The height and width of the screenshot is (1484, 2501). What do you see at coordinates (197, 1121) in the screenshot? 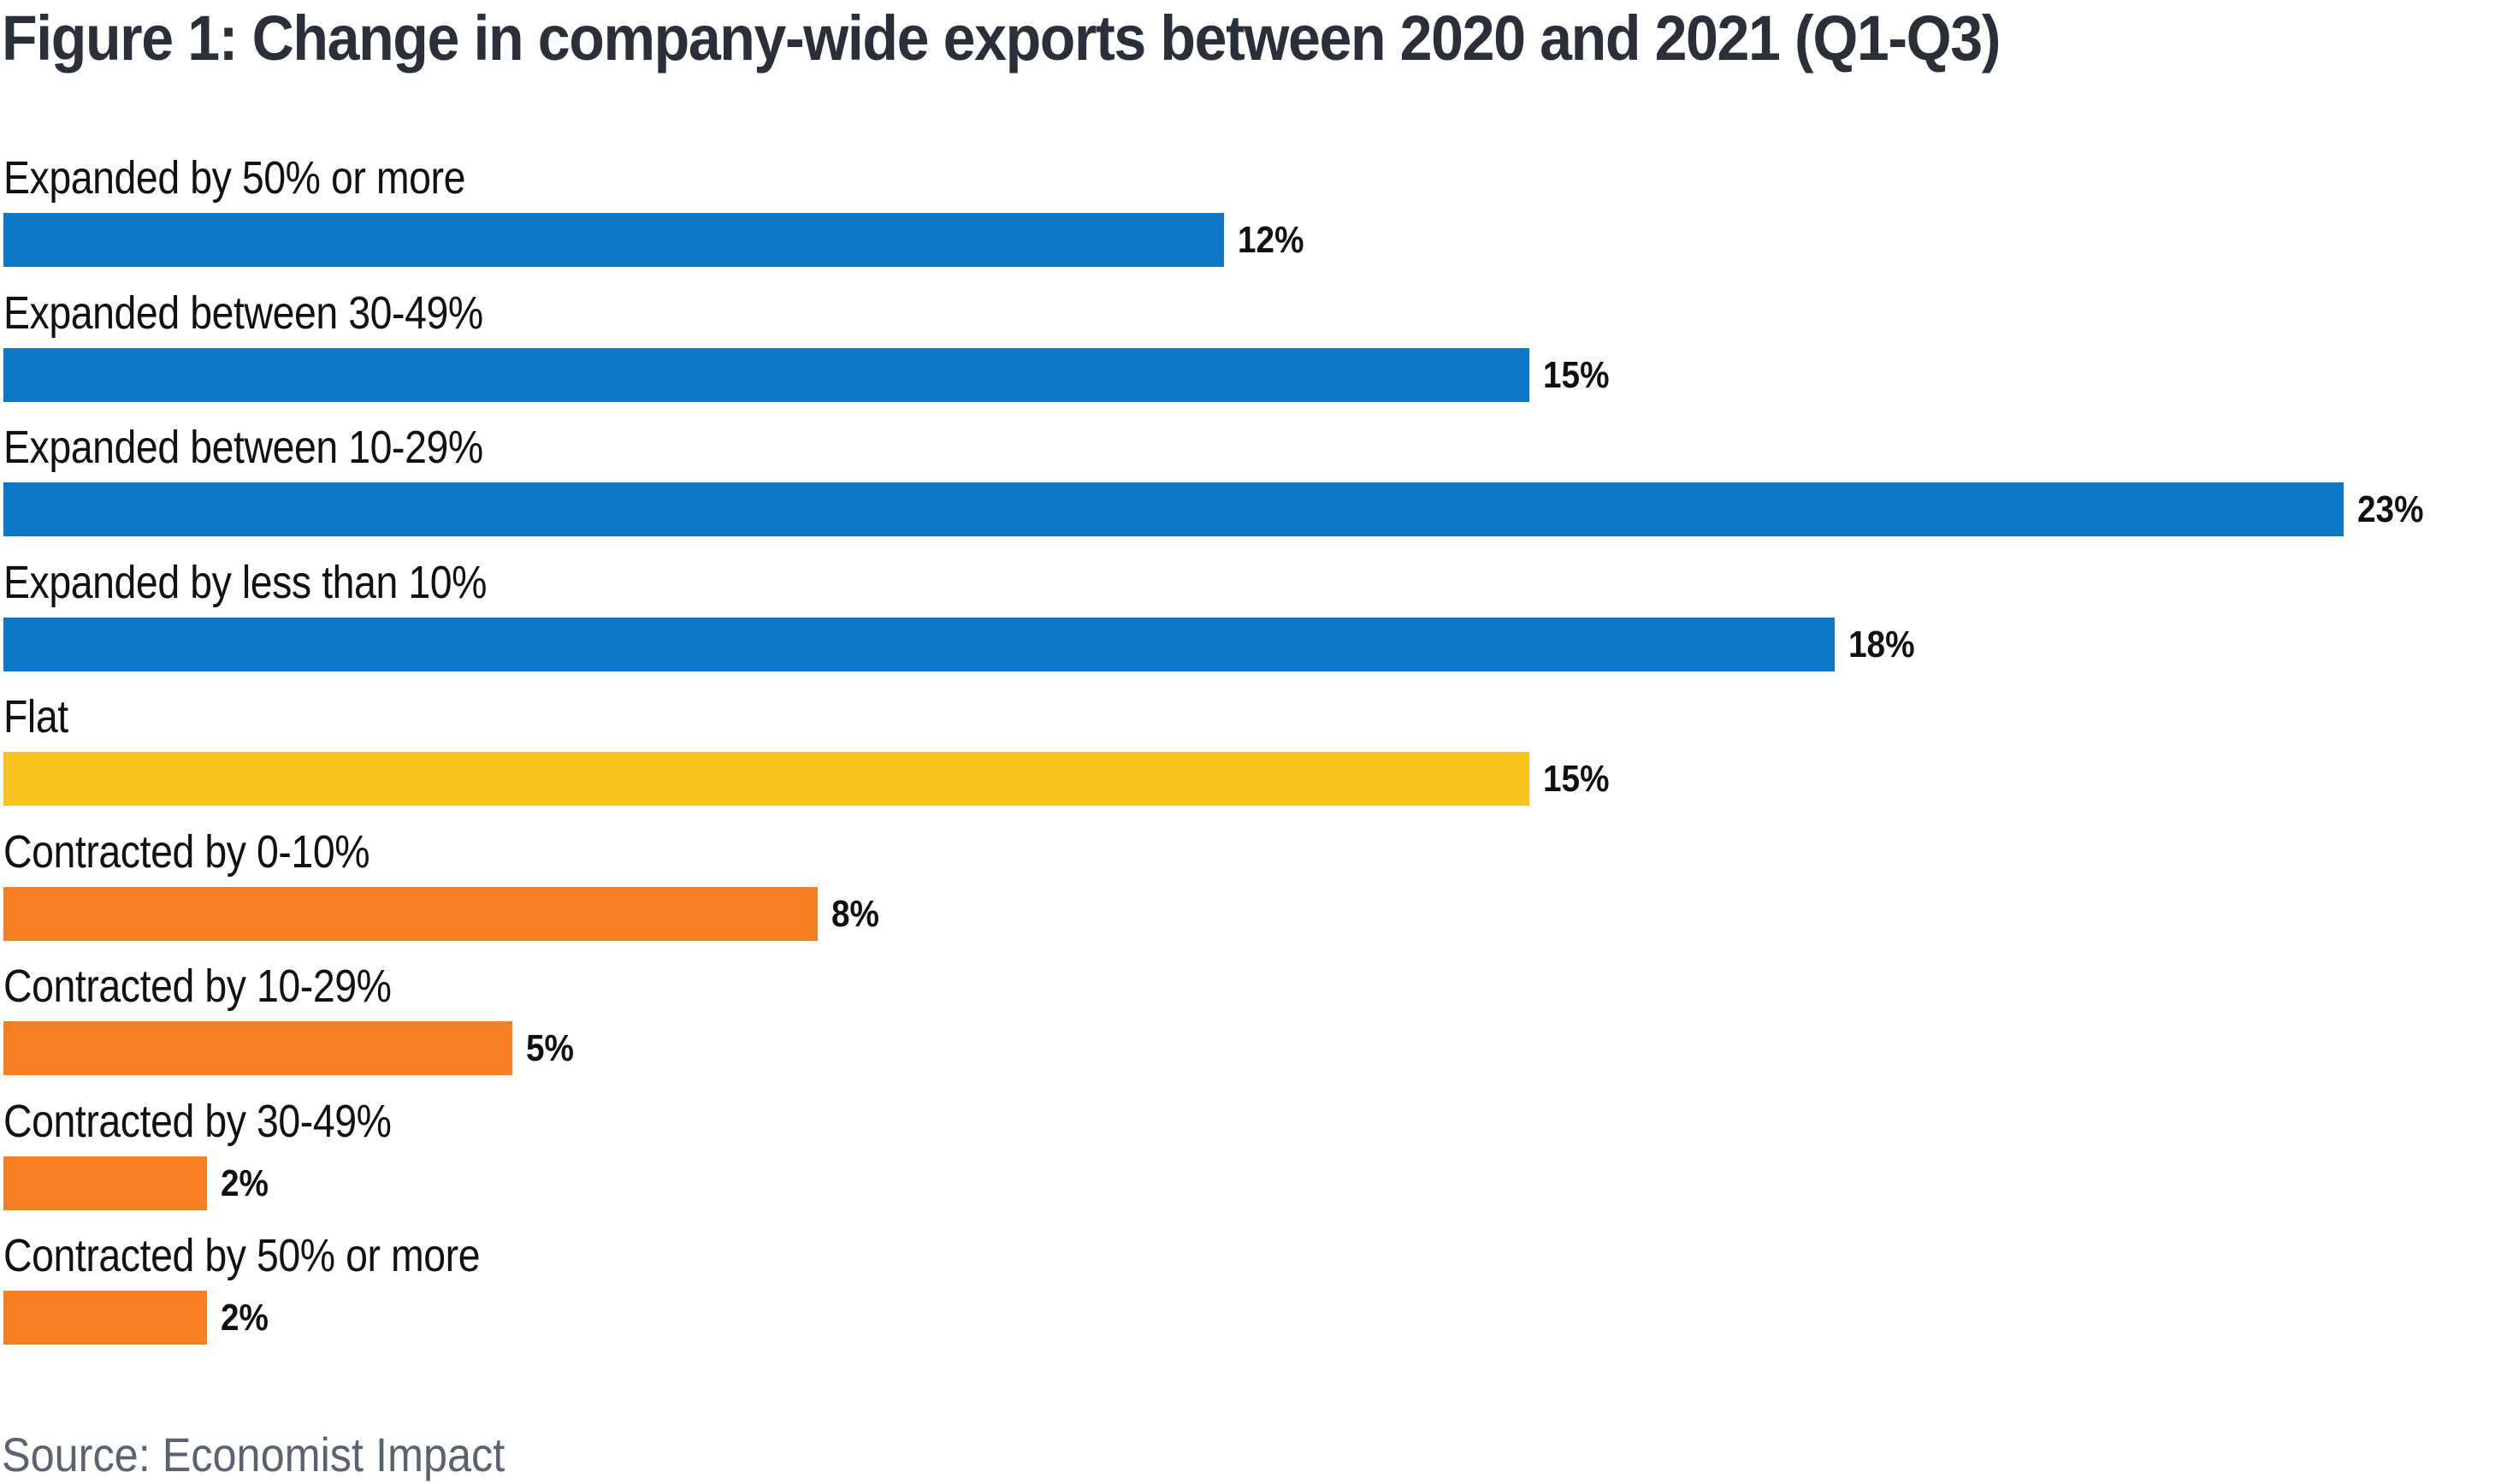
I see `category-label: Contracted by 30-49%` at bounding box center [197, 1121].